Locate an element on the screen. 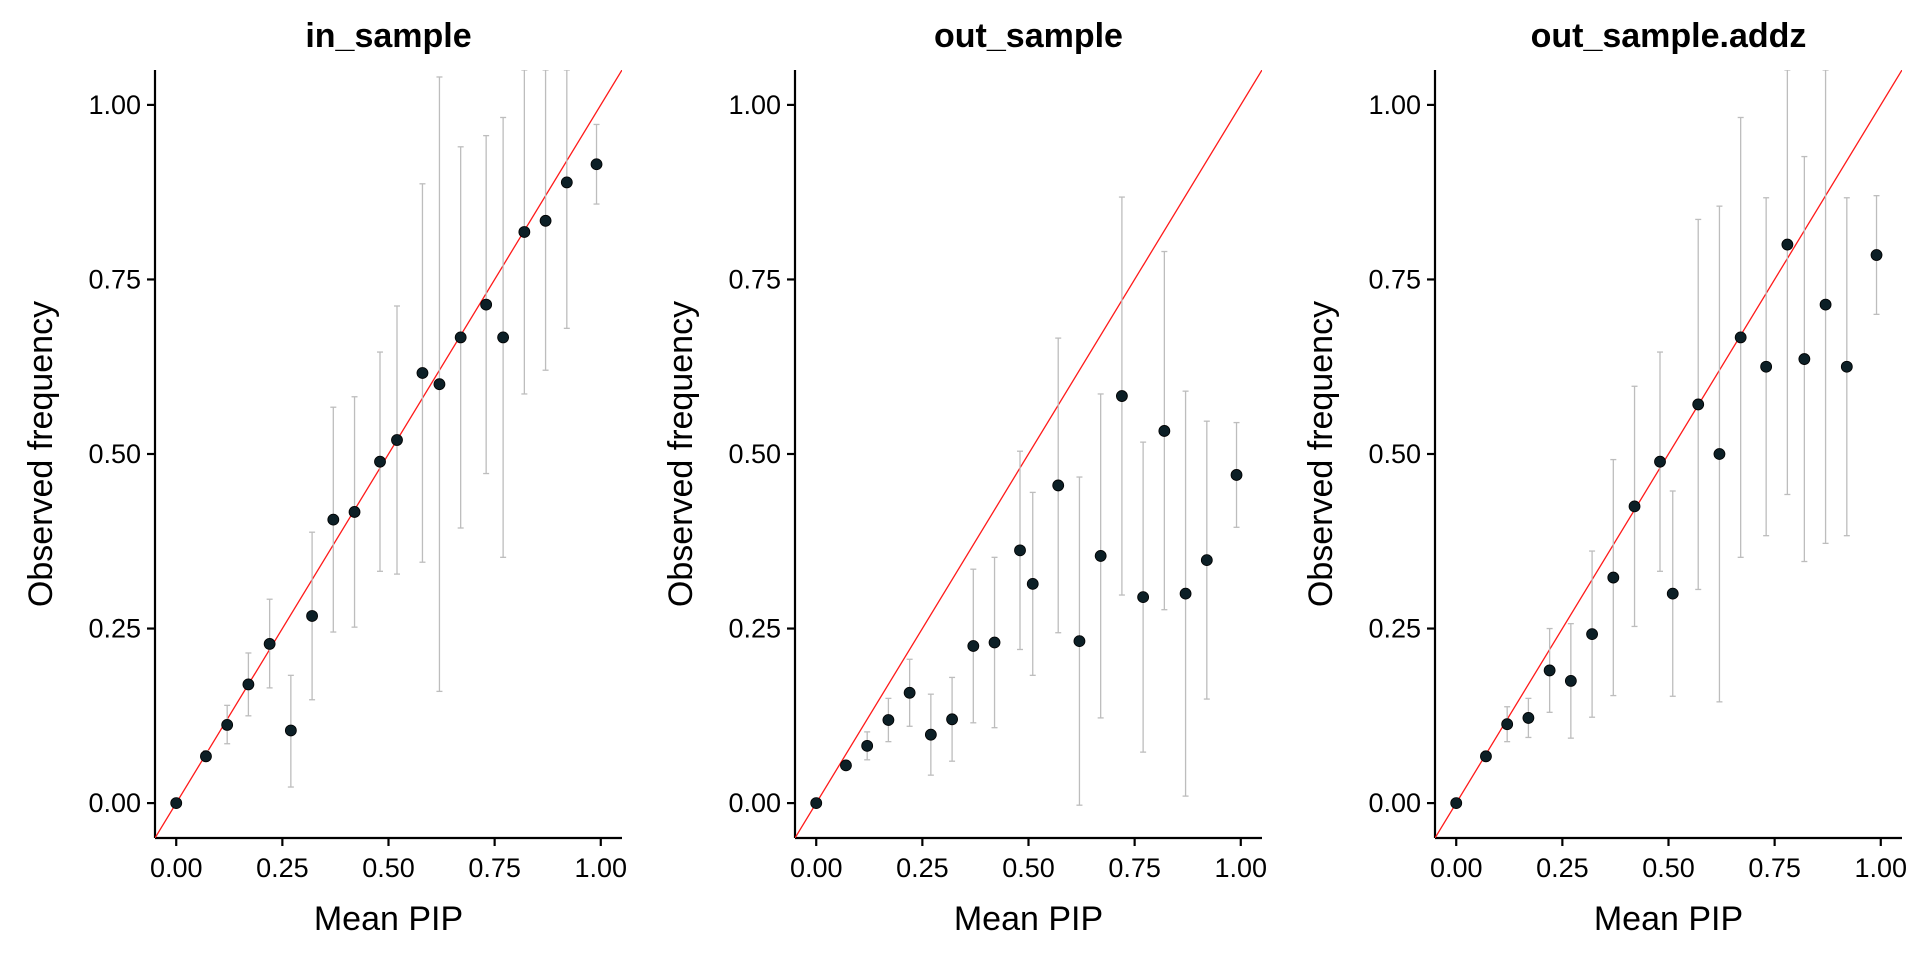 Image resolution: width=1920 pixels, height=960 pixels. y-tick-label: 0.00 is located at coordinates (1394, 803).